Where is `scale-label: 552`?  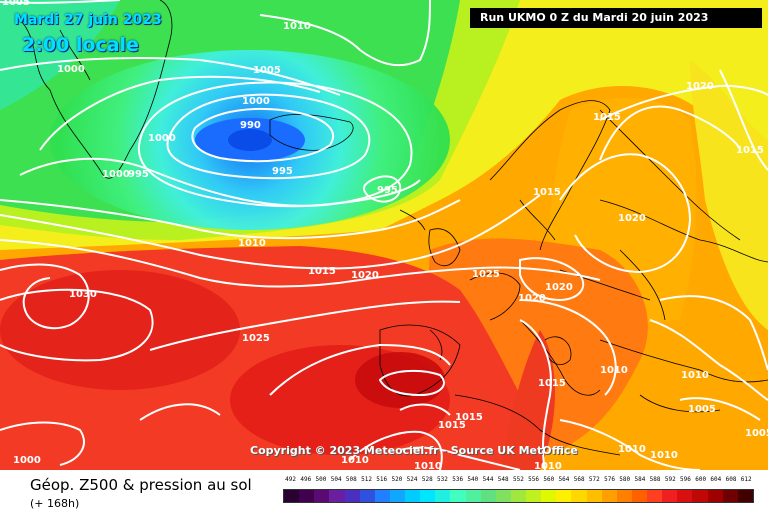
scale-label: 552 is located at coordinates (518, 479).